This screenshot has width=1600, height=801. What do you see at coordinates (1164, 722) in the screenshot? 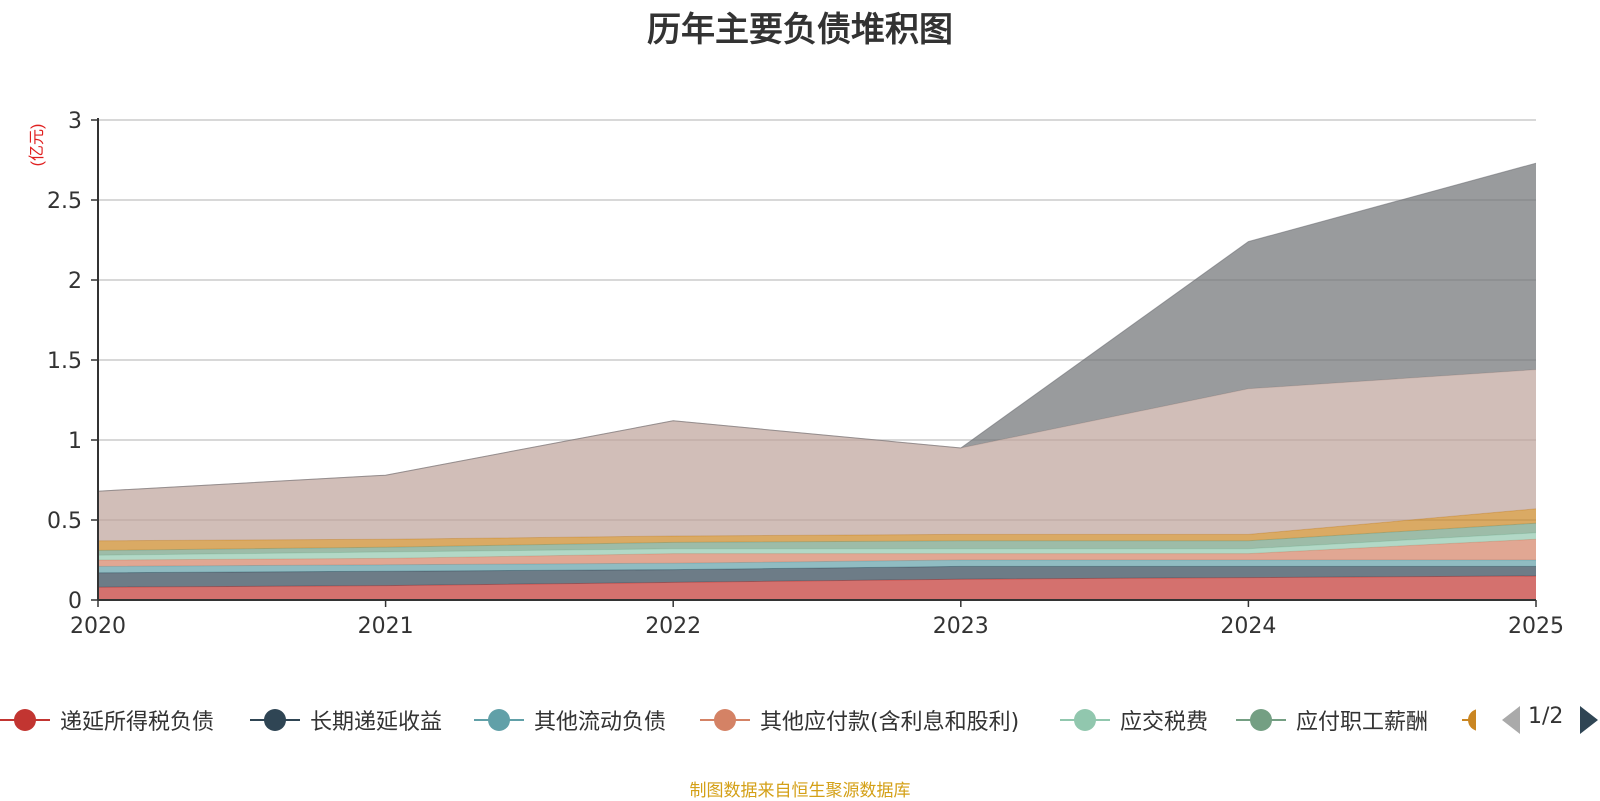
I see `legend-label: 应交税费` at bounding box center [1164, 722].